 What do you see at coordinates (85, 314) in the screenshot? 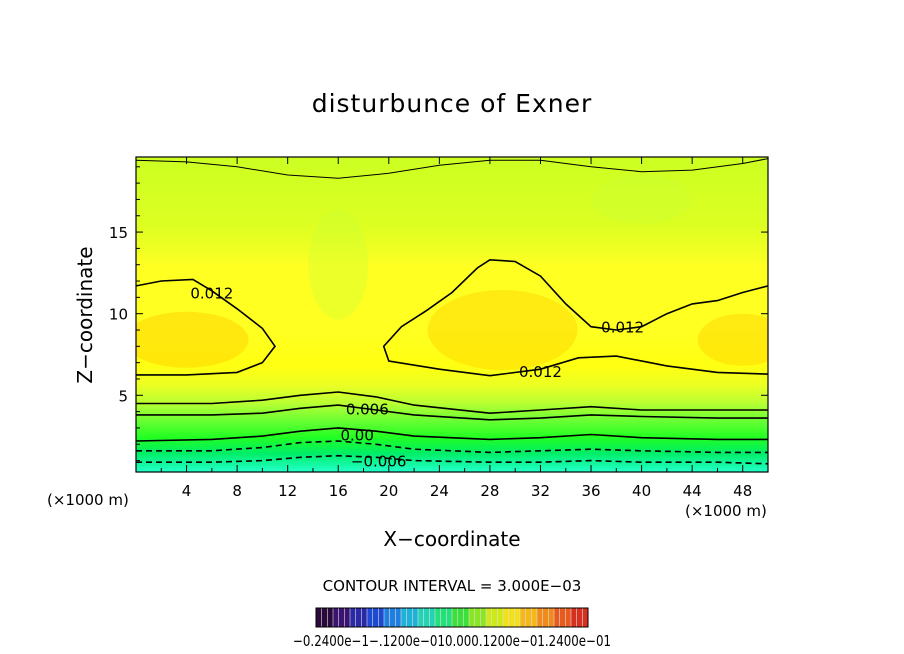
I see `y-axis-label: Z−coordinate` at bounding box center [85, 314].